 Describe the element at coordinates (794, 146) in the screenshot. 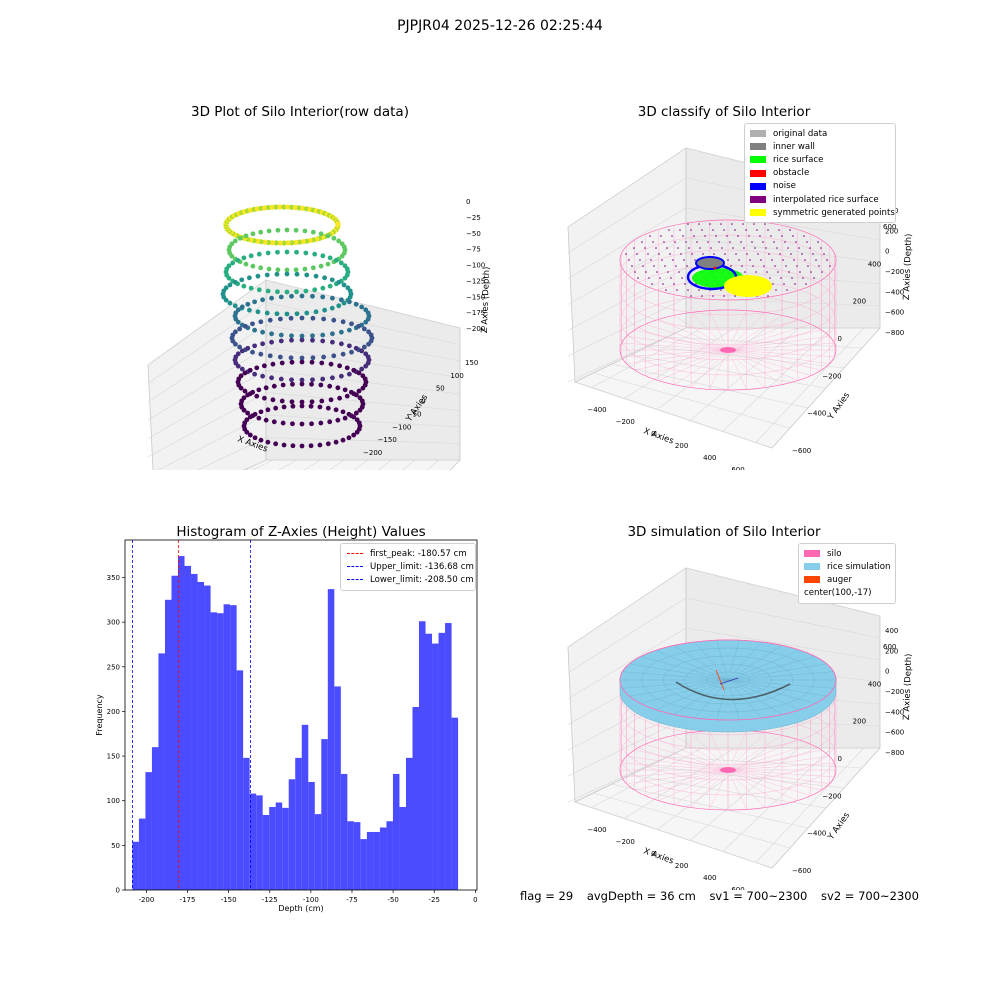

I see `legend-label: inner wall` at that location.